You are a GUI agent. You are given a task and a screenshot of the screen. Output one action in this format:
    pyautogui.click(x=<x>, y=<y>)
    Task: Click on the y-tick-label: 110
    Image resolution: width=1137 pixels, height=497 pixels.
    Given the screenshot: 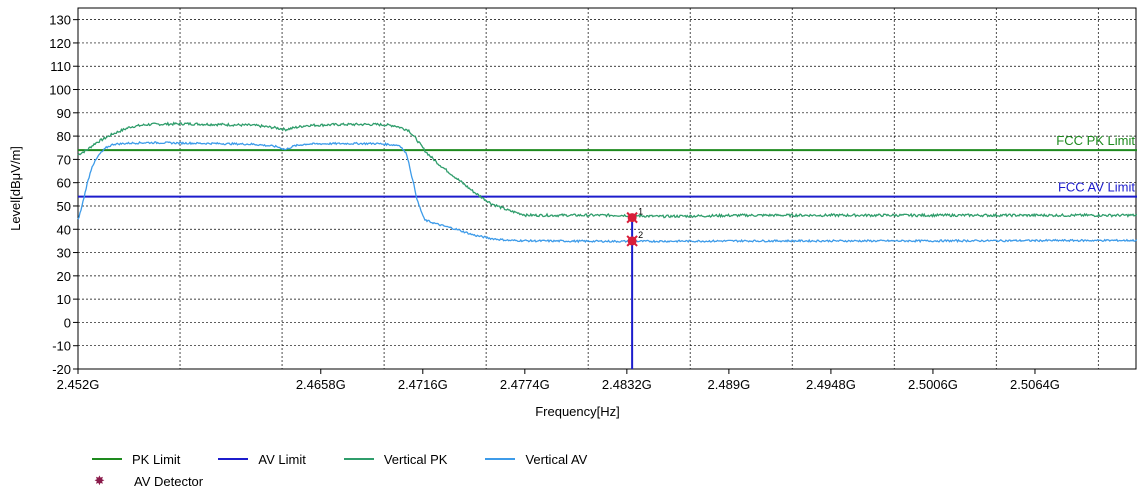 What is the action you would take?
    pyautogui.click(x=60, y=66)
    